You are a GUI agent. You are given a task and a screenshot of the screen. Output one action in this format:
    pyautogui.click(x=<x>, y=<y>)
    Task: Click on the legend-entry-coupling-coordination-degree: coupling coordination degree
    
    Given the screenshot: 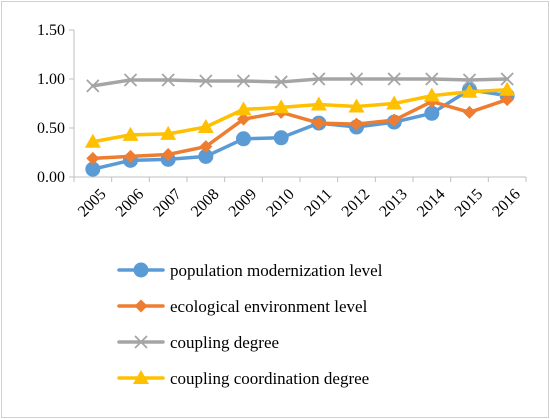 What is the action you would take?
    pyautogui.click(x=243, y=378)
    